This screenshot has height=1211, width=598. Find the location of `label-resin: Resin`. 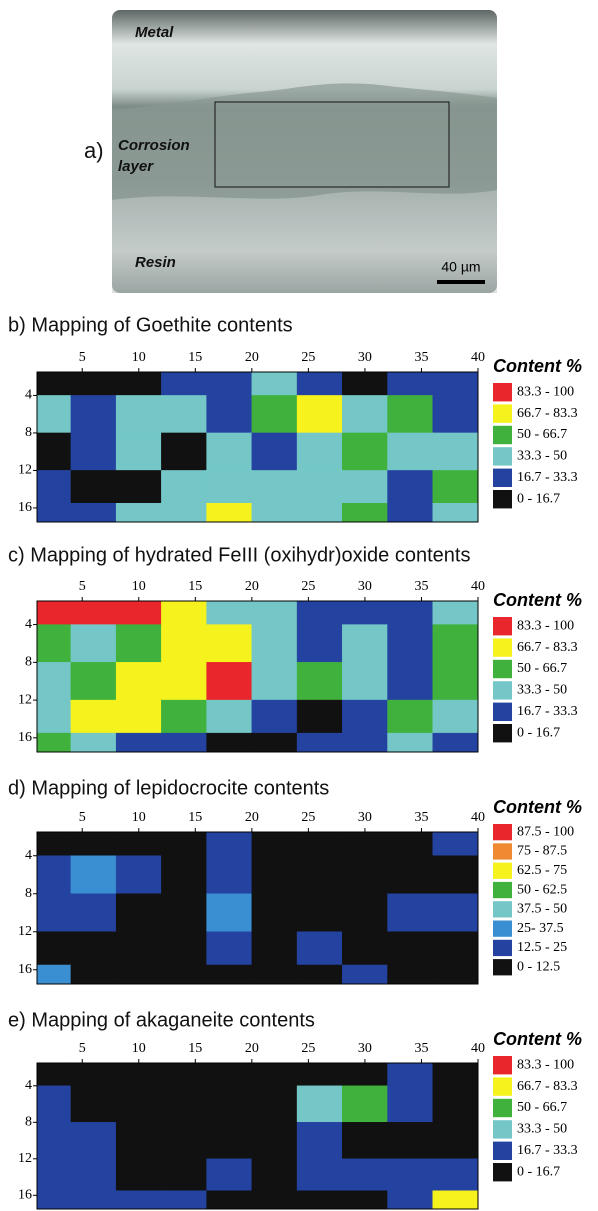

label-resin: Resin is located at coordinates (155, 262).